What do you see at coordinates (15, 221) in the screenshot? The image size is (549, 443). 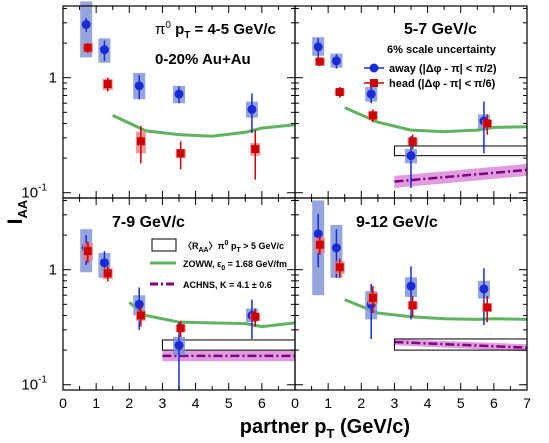 I see `y-axis-title-main: I` at bounding box center [15, 221].